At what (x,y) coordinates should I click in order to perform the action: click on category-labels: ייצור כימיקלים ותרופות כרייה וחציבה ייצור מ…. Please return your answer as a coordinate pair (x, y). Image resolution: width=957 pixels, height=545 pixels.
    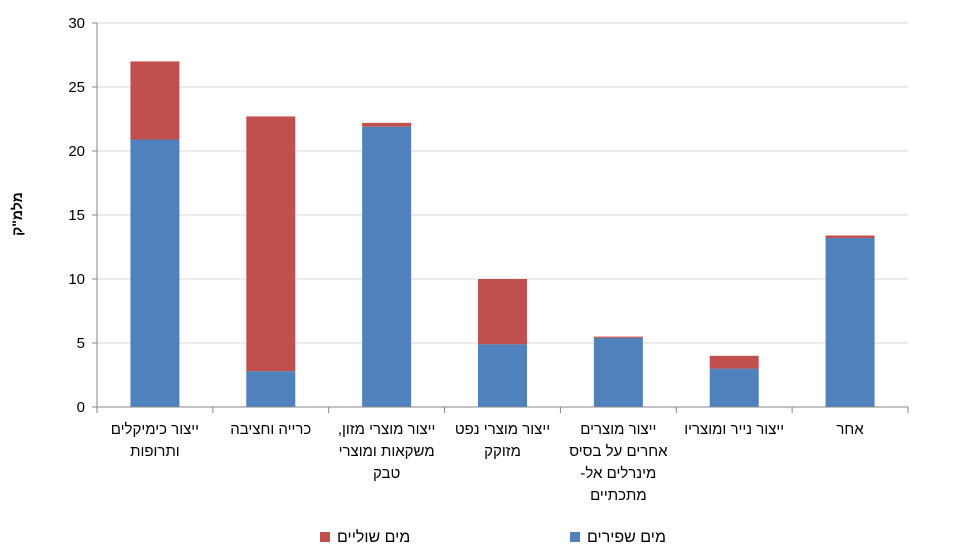
    Looking at the image, I should click on (488, 462).